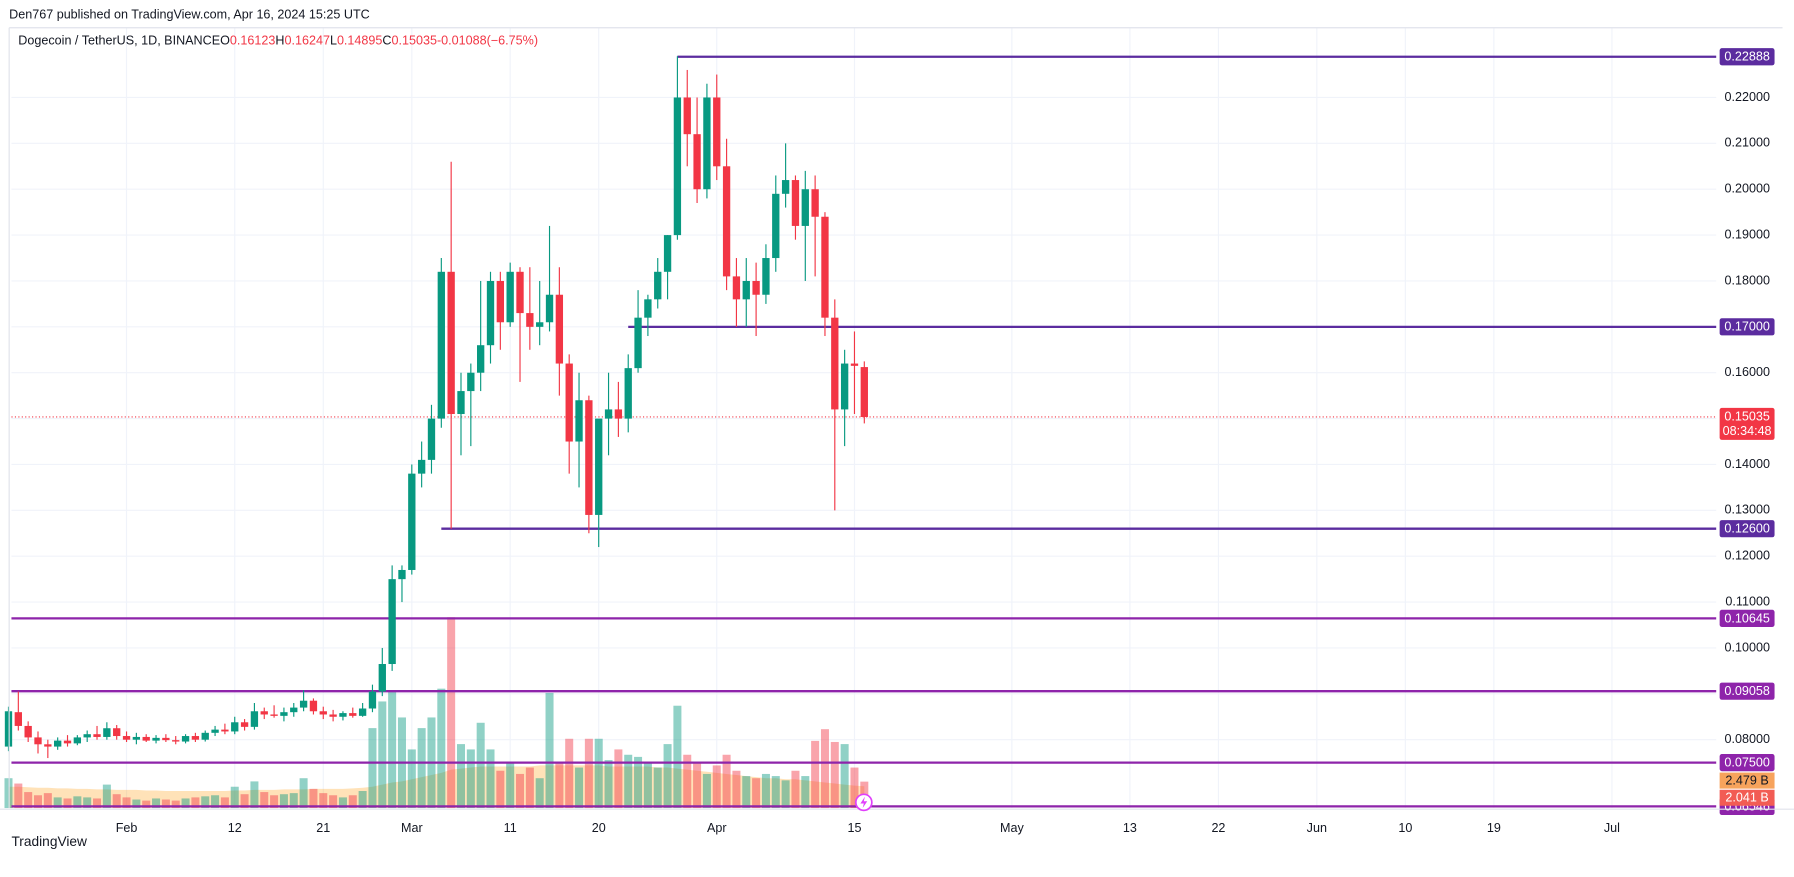 The image size is (1794, 877). What do you see at coordinates (127, 828) in the screenshot?
I see `x-tick-label: Feb` at bounding box center [127, 828].